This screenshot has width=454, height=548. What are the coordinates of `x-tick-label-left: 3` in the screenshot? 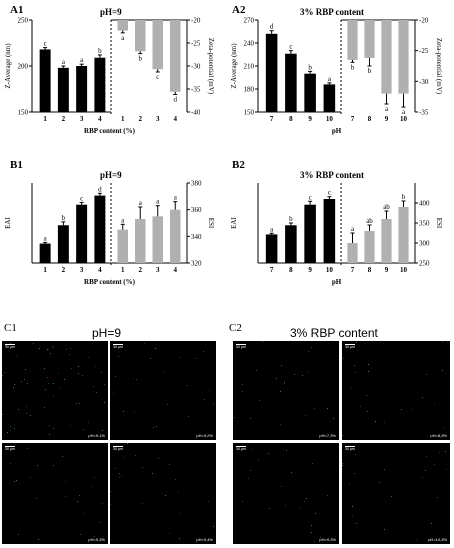 It's located at (82, 119).